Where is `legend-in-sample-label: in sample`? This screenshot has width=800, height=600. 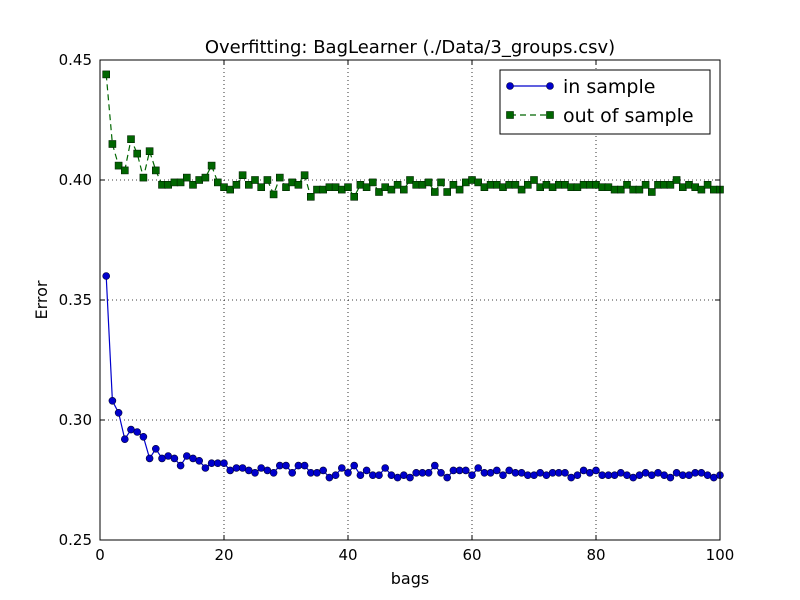
legend-in-sample-label: in sample is located at coordinates (609, 87).